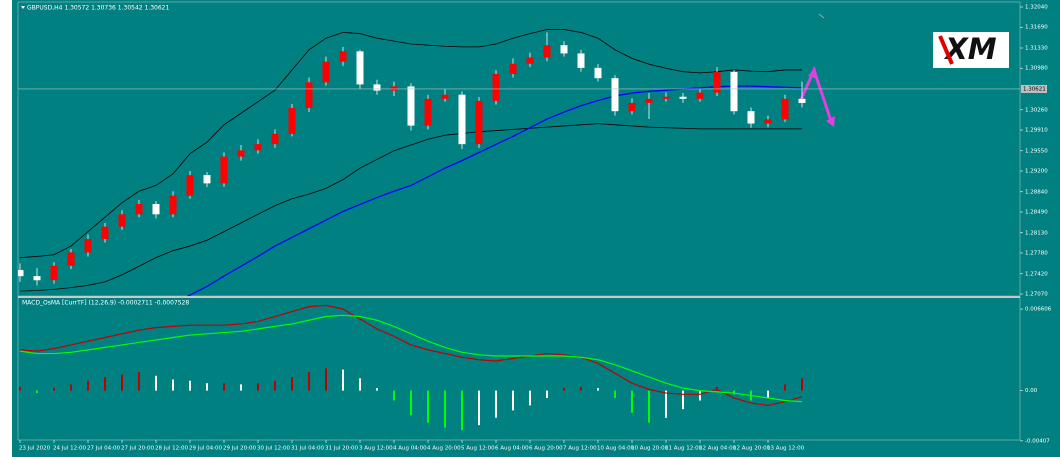 The height and width of the screenshot is (457, 1060). Describe the element at coordinates (971, 50) in the screenshot. I see `logo: XM` at that location.